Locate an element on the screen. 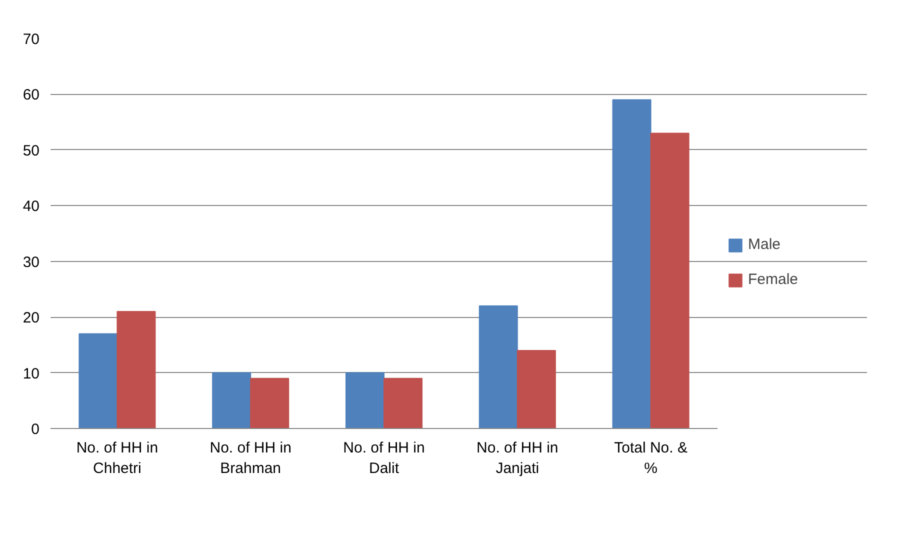 The width and height of the screenshot is (914, 542). y-tick-label: 70 is located at coordinates (31, 39).